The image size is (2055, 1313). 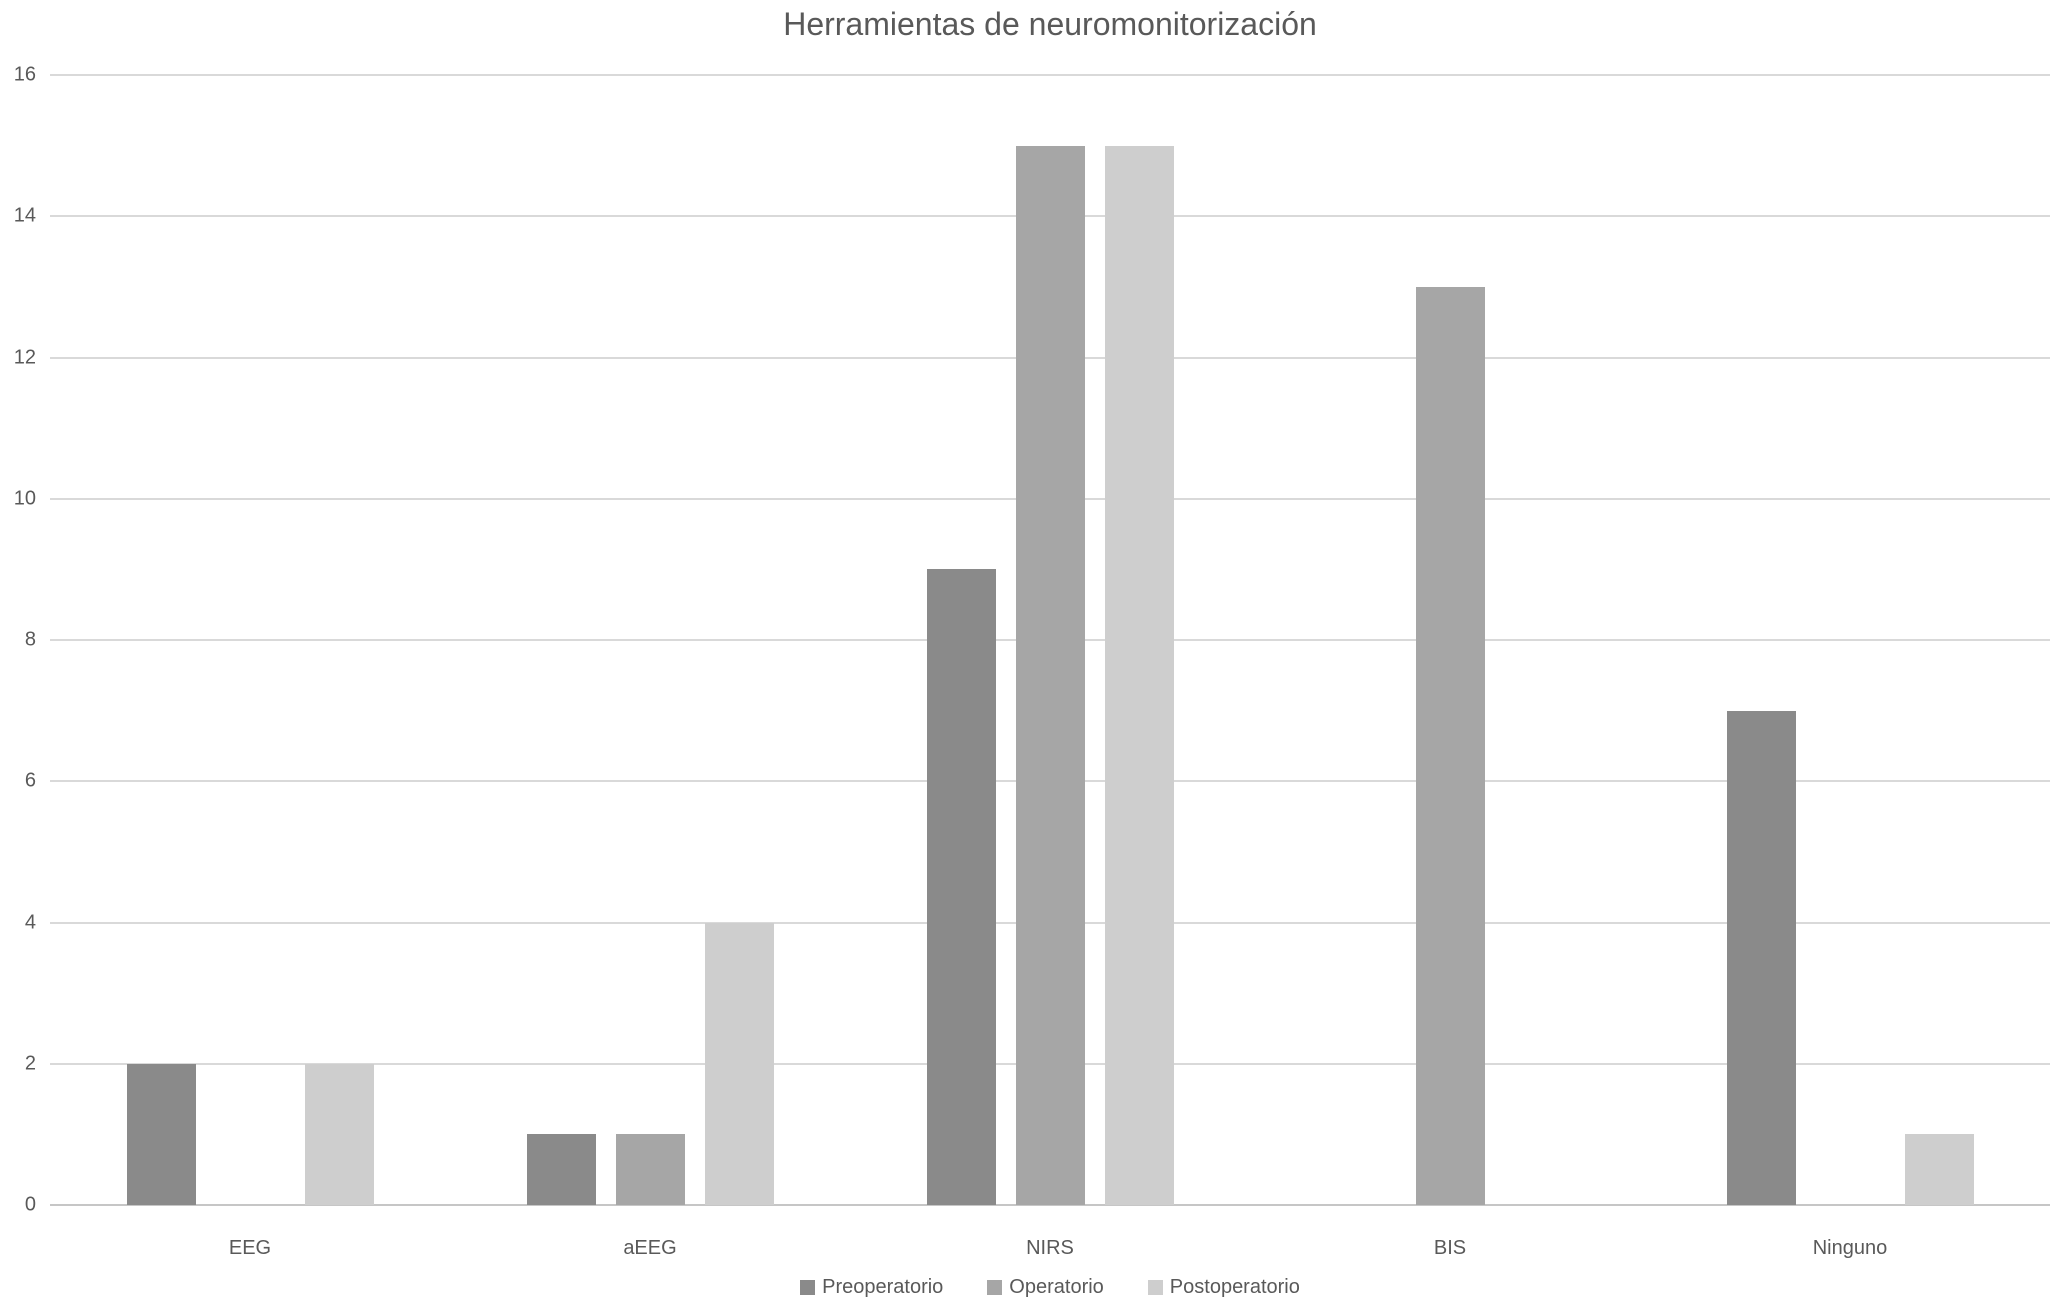 What do you see at coordinates (1050, 1205) in the screenshot?
I see `x-axis-line` at bounding box center [1050, 1205].